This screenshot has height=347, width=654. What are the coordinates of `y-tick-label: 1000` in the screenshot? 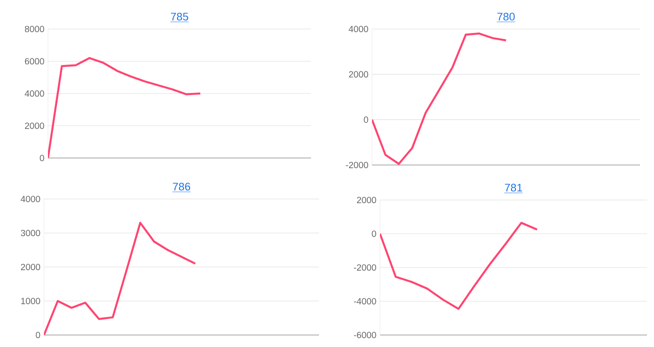 It's located at (30, 301).